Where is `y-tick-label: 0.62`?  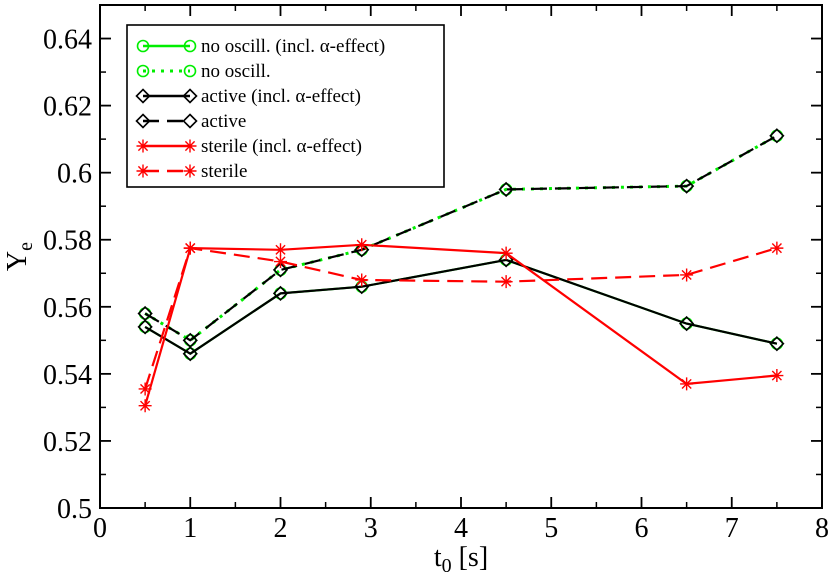 y-tick-label: 0.62 is located at coordinates (67, 107).